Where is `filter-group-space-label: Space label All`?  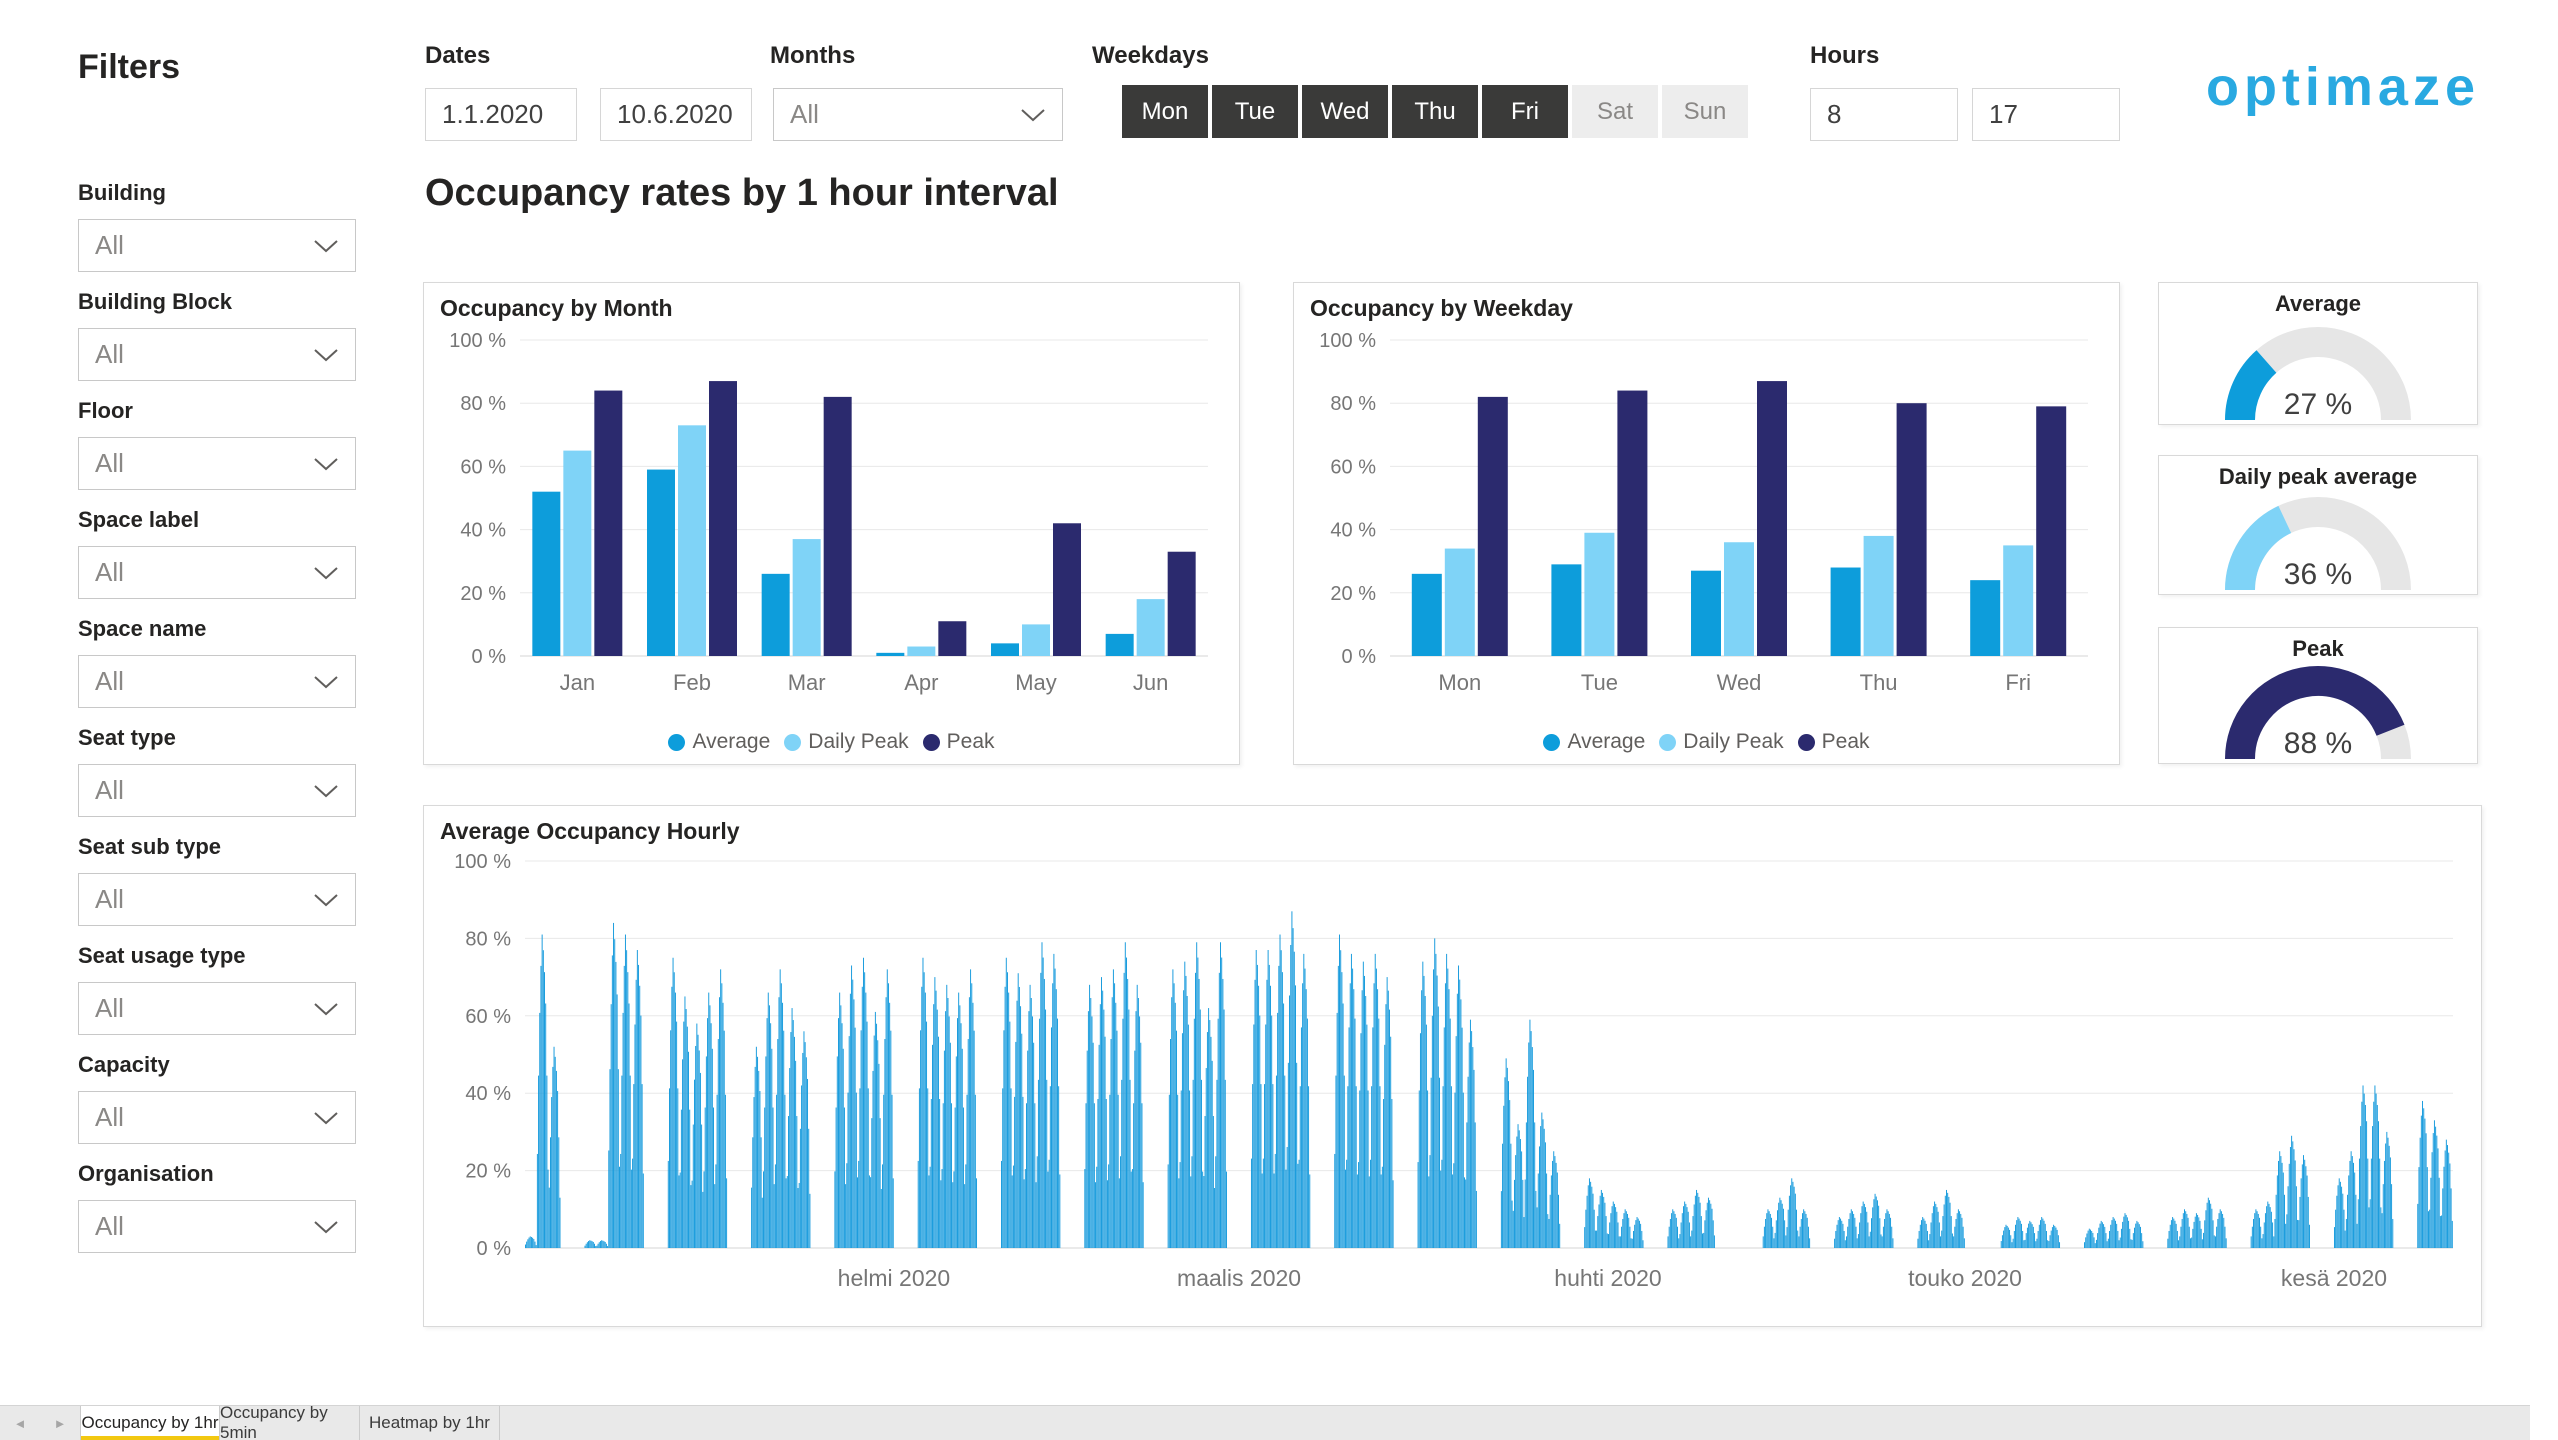
filter-group-space-label: Space label All is located at coordinates (217, 553).